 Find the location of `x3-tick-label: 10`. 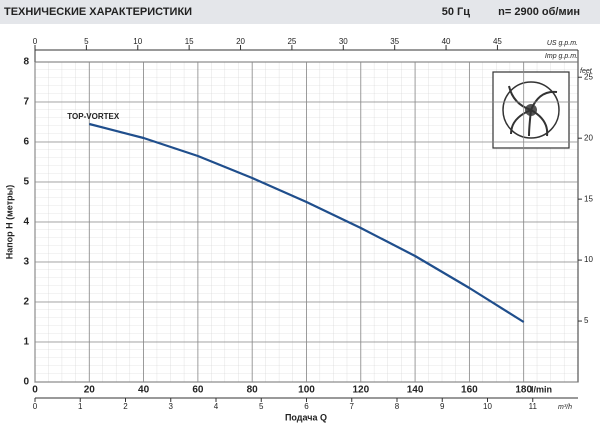

x3-tick-label: 10 is located at coordinates (487, 406).